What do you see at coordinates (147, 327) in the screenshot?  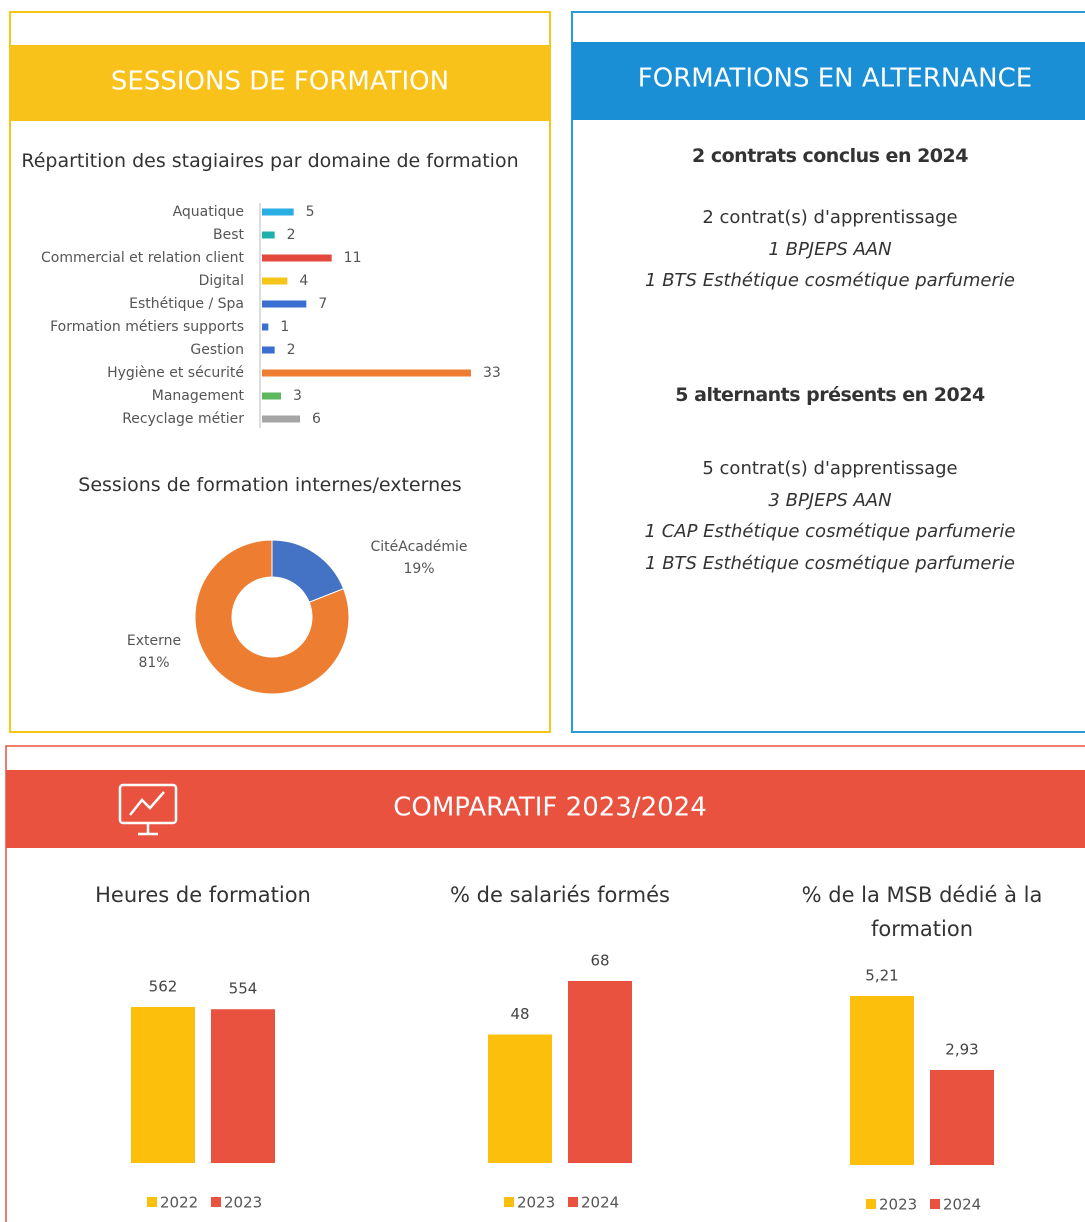 I see `category-label: Formation métiers supports` at bounding box center [147, 327].